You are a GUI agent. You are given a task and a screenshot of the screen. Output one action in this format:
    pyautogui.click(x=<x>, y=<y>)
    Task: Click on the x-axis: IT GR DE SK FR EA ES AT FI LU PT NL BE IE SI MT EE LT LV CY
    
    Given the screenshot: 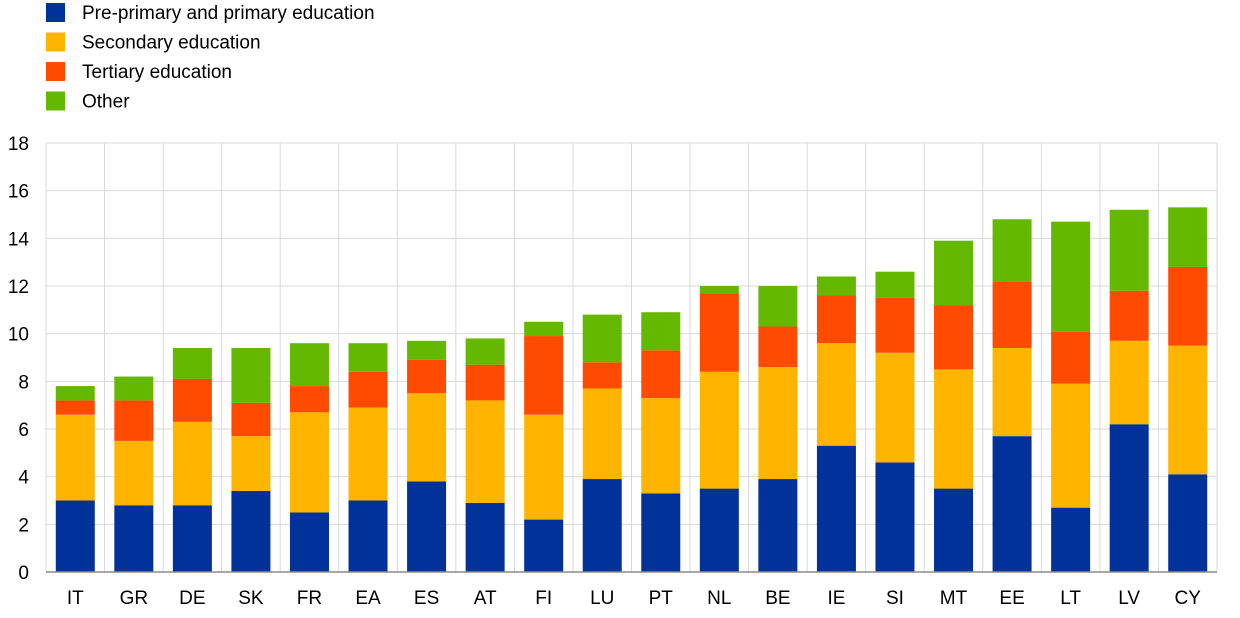 What is the action you would take?
    pyautogui.click(x=631, y=590)
    